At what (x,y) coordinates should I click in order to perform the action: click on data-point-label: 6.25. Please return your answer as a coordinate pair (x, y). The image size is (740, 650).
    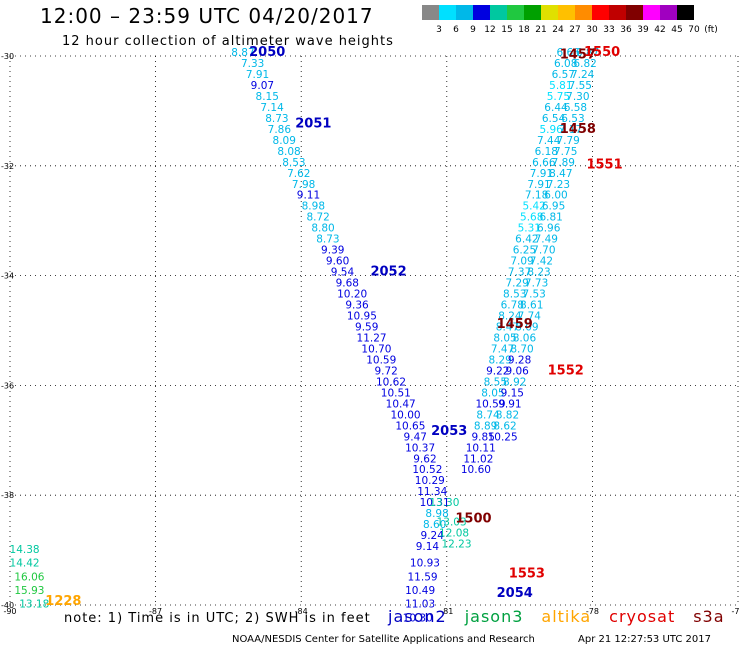
    Looking at the image, I should click on (524, 251).